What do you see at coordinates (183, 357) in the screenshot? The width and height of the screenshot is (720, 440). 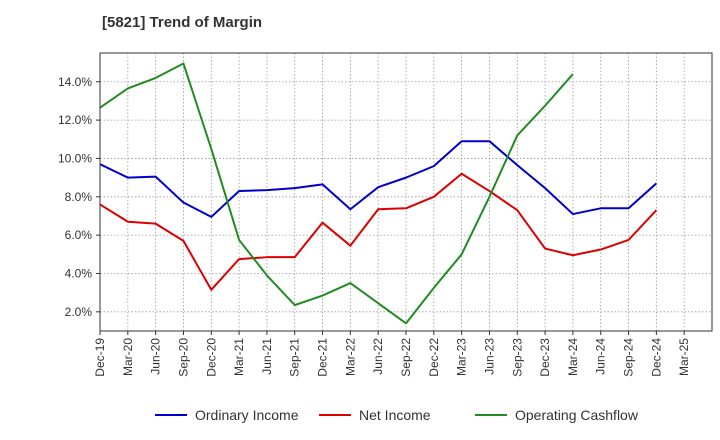 I see `x-tick-label: Sep-20` at bounding box center [183, 357].